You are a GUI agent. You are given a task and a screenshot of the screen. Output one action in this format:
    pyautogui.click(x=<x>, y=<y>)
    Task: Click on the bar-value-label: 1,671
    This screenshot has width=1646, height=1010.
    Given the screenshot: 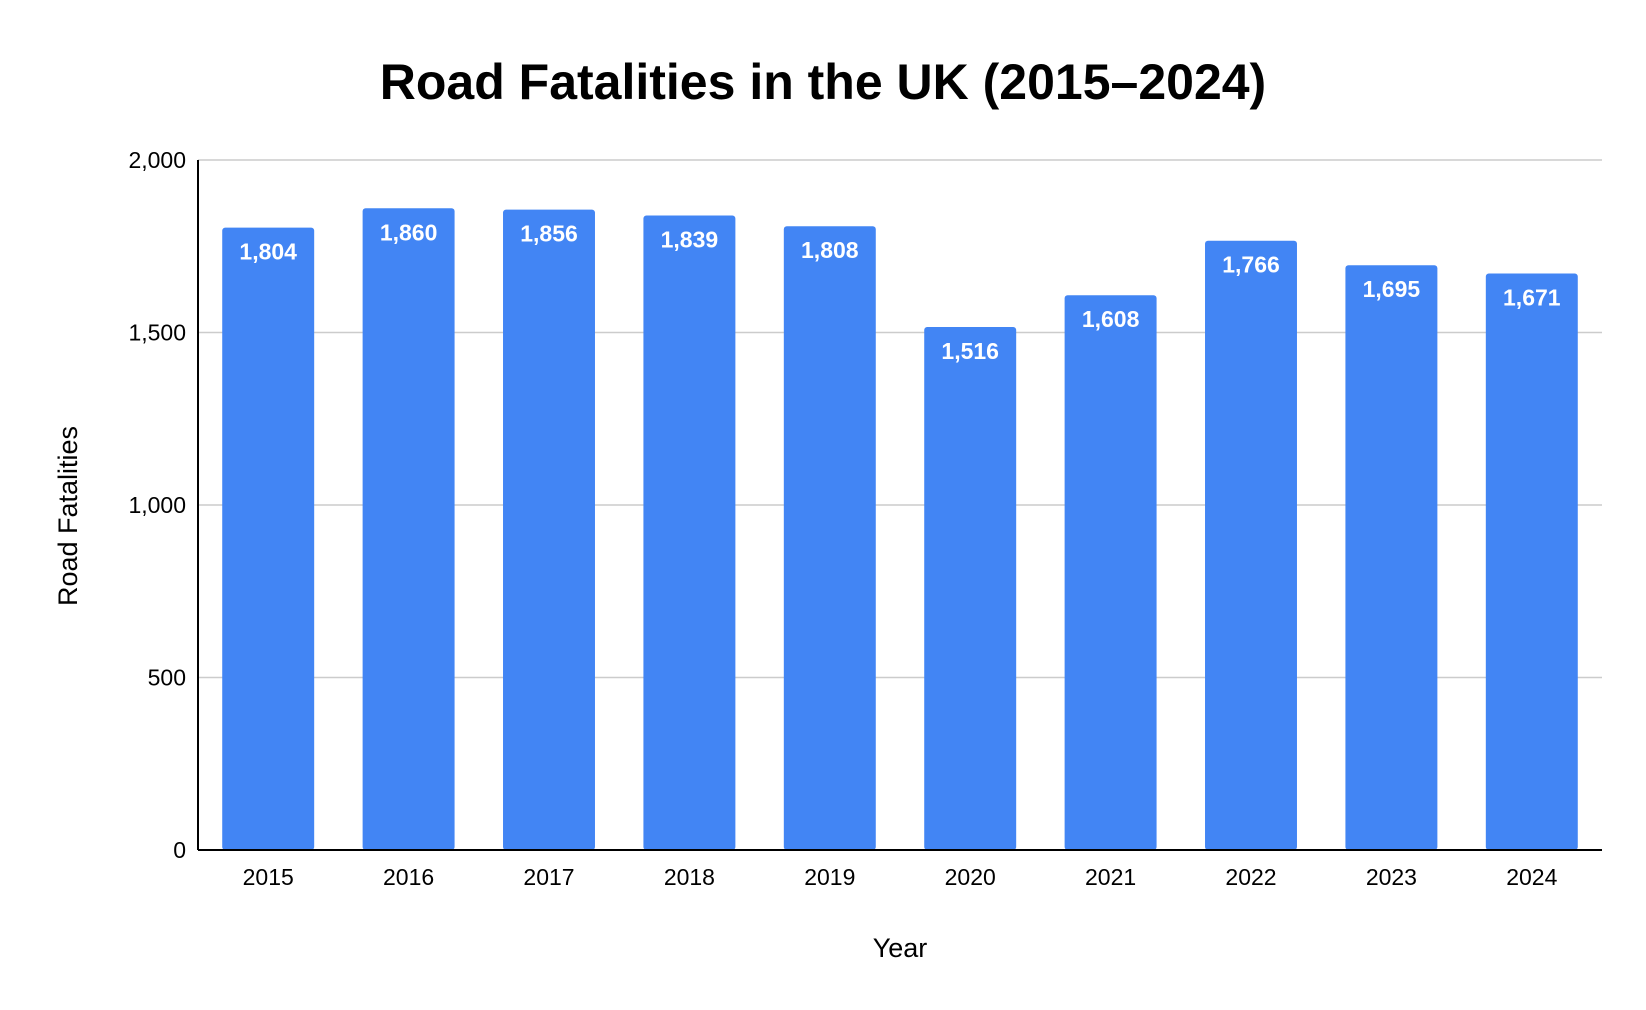 What is the action you would take?
    pyautogui.click(x=1532, y=298)
    